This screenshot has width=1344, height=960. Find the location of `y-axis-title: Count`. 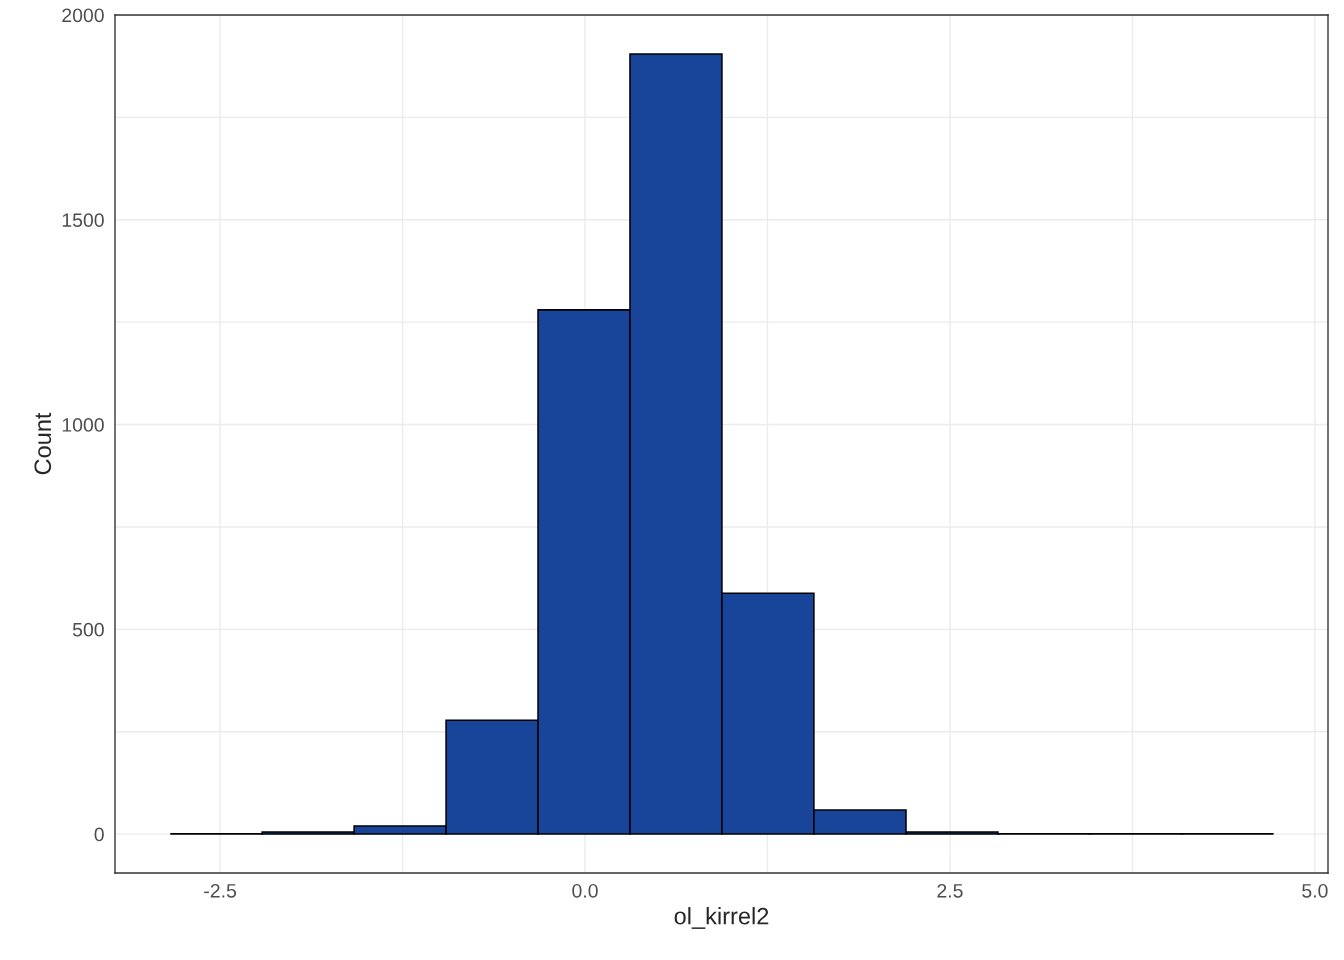

y-axis-title: Count is located at coordinates (43, 443).